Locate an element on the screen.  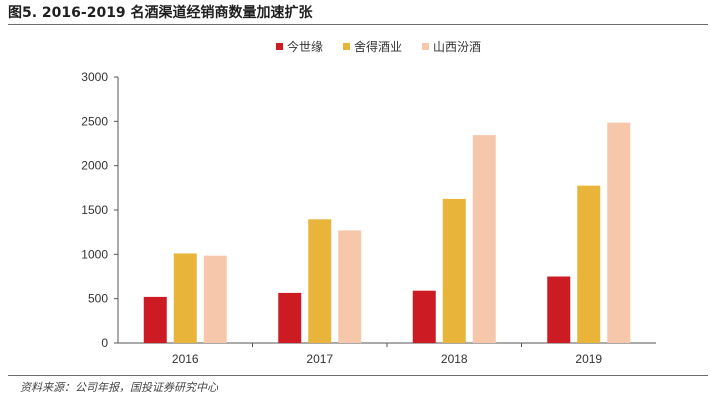
source-rule is located at coordinates (358, 375).